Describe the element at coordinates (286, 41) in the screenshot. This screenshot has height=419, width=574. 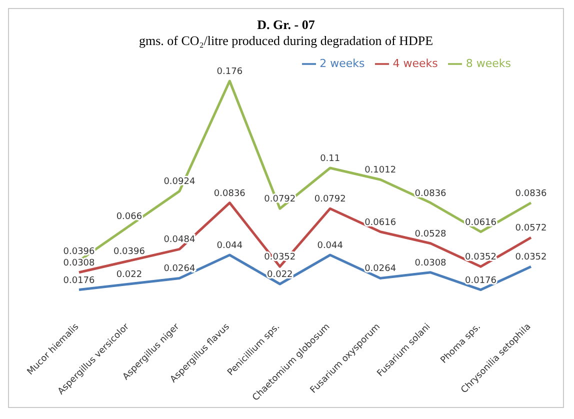
I see `chart-subtitle: gms. of CO₂/litre produced during degradation of HDPE` at that location.